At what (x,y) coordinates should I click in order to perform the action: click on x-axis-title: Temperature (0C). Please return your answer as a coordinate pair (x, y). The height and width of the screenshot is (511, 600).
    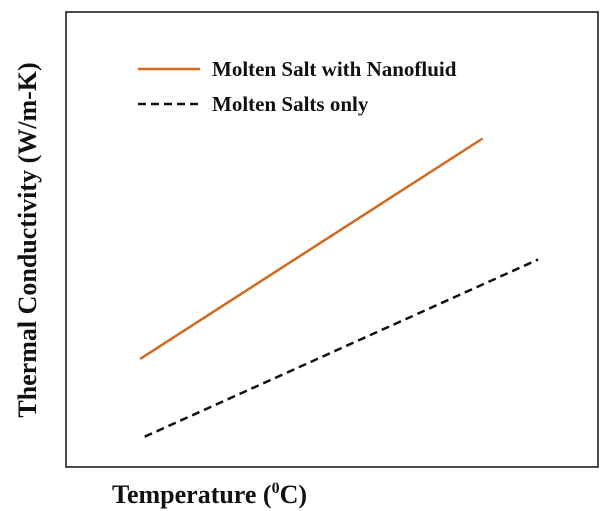
    Looking at the image, I should click on (209, 494).